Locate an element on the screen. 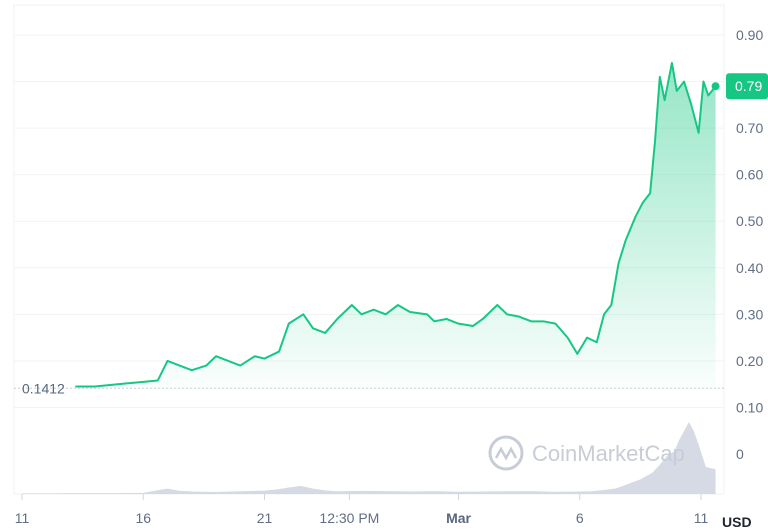 The width and height of the screenshot is (768, 531). x-tick-label: 6 is located at coordinates (580, 518).